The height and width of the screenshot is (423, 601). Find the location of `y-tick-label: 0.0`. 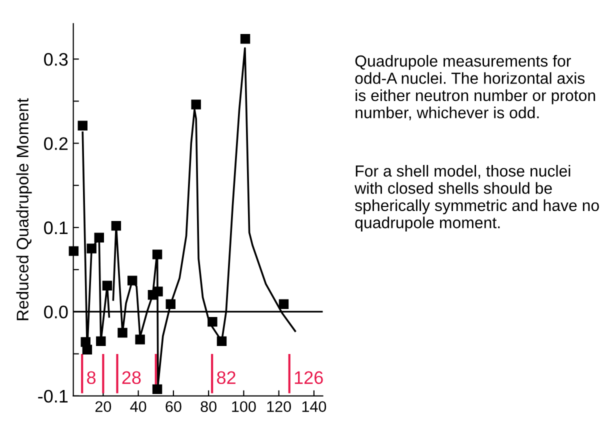

y-tick-label: 0.0 is located at coordinates (56, 312).